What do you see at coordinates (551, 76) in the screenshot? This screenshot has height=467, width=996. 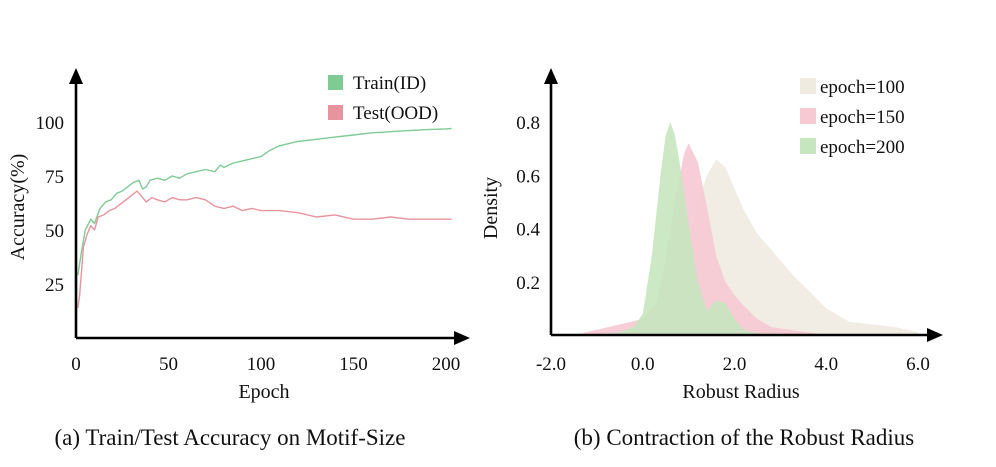 I see `panel-b-y-axis-arrow` at bounding box center [551, 76].